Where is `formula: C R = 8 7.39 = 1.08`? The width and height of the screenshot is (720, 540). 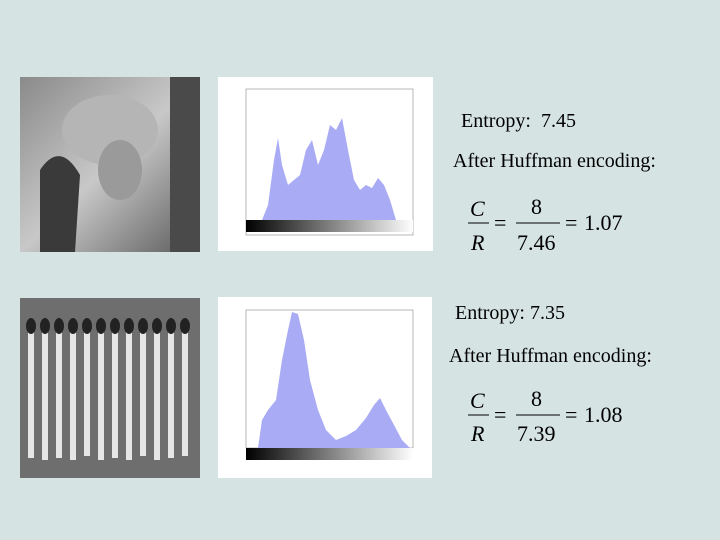
formula: C R = 8 7.39 = 1.08 is located at coordinates (545, 416).